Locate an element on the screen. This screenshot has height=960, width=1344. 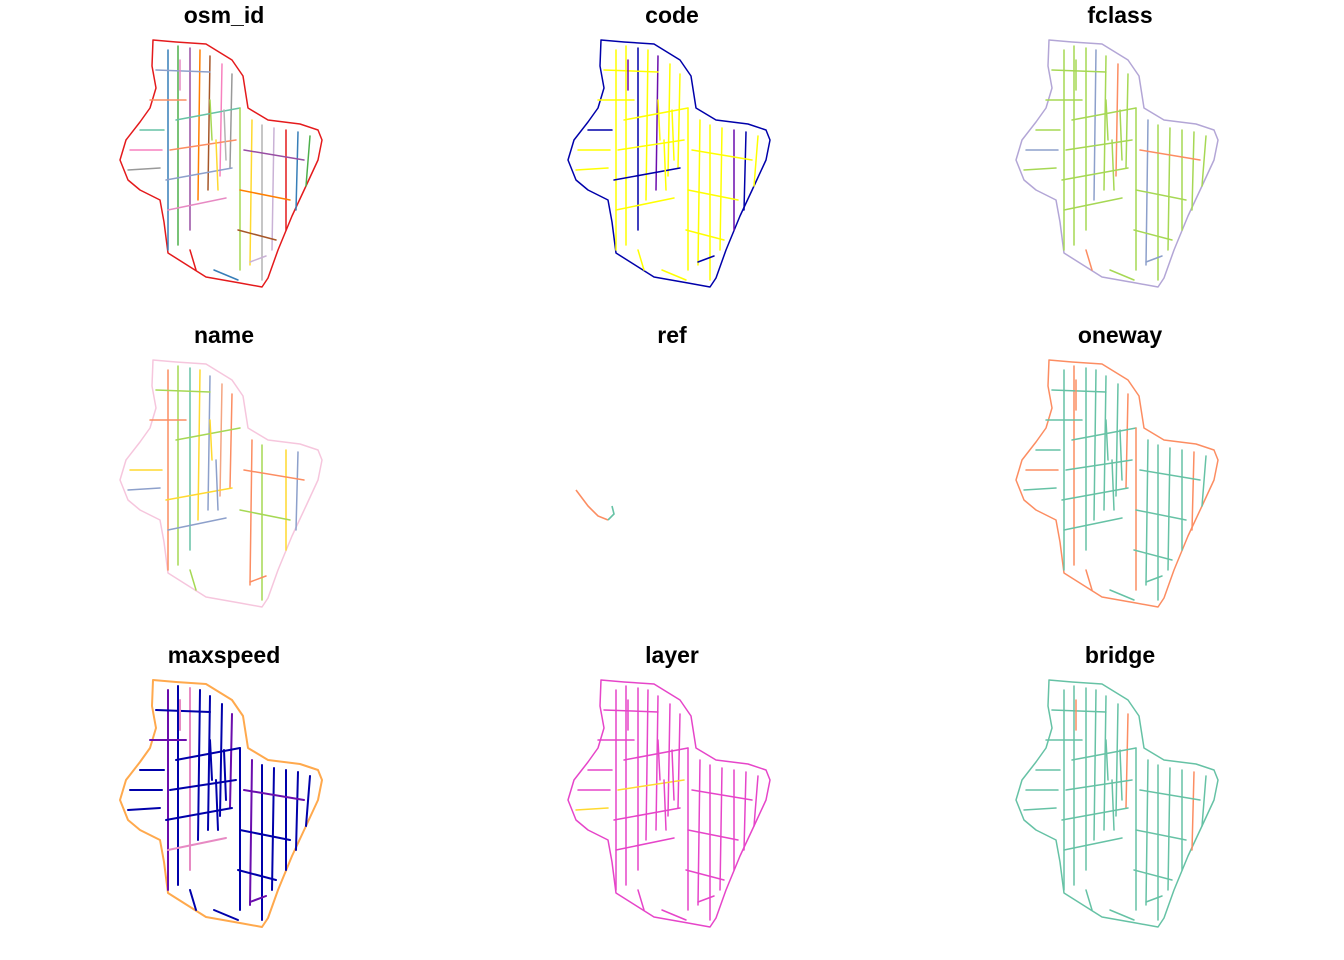
panel-title-fclass: fclass is located at coordinates (1120, 15).